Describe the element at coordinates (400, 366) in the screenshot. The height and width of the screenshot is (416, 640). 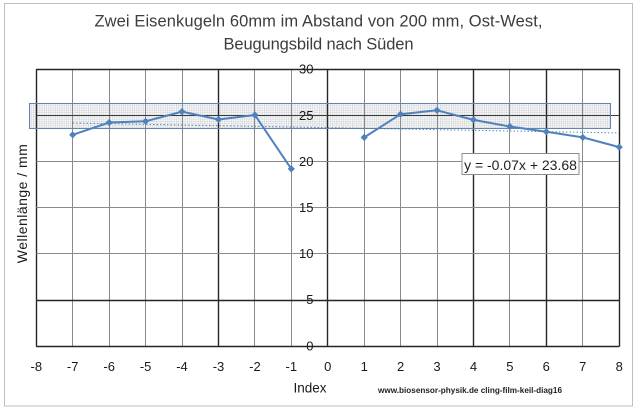
I see `svg-text: 2` at that location.